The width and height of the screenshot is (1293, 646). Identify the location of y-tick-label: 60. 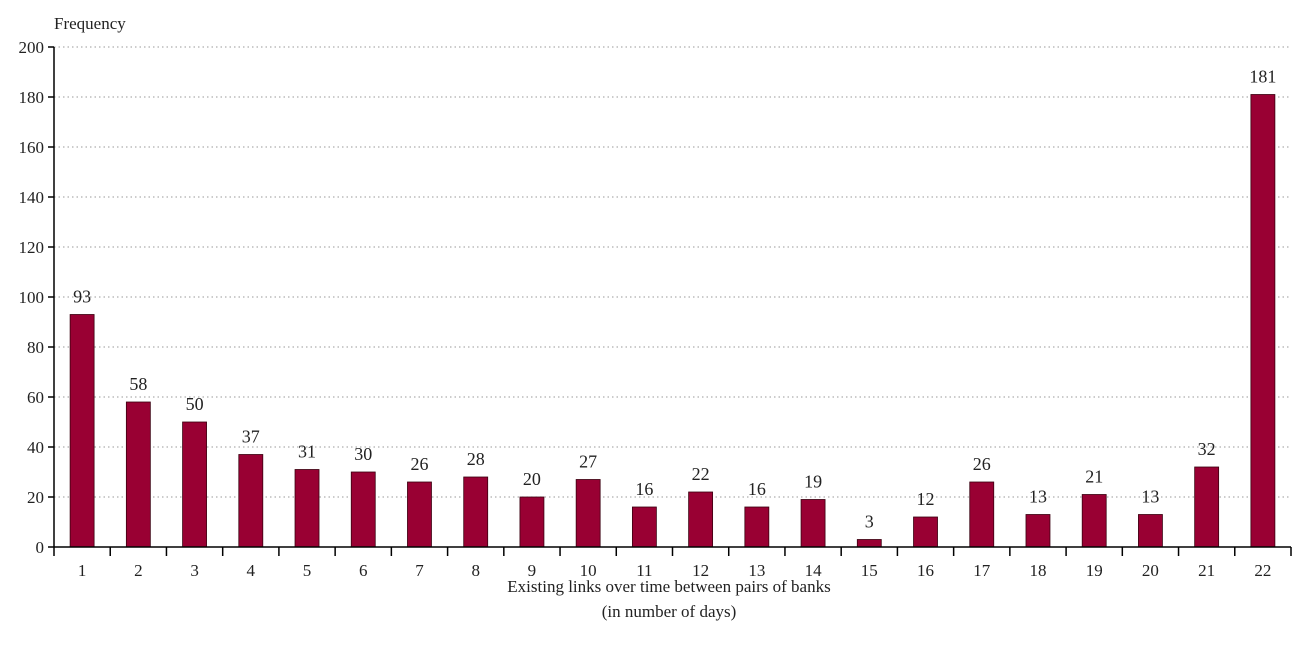
(35, 397).